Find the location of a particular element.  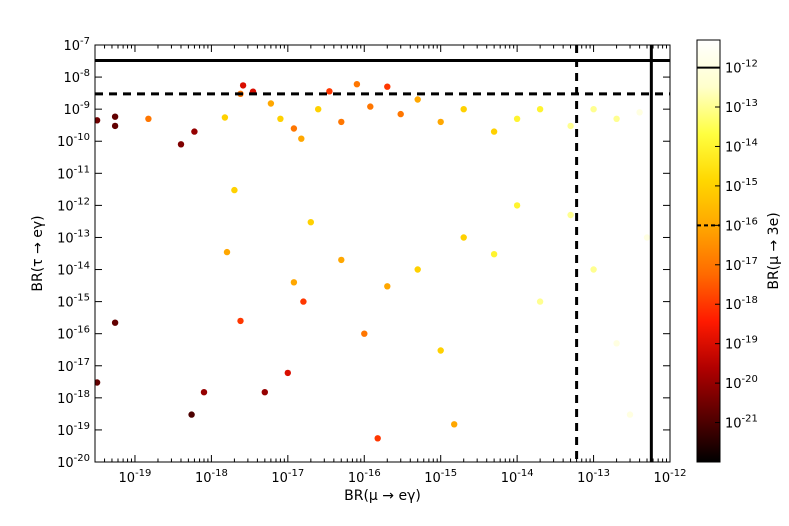

colorbar-tick-label: 10-18 is located at coordinates (741, 304).